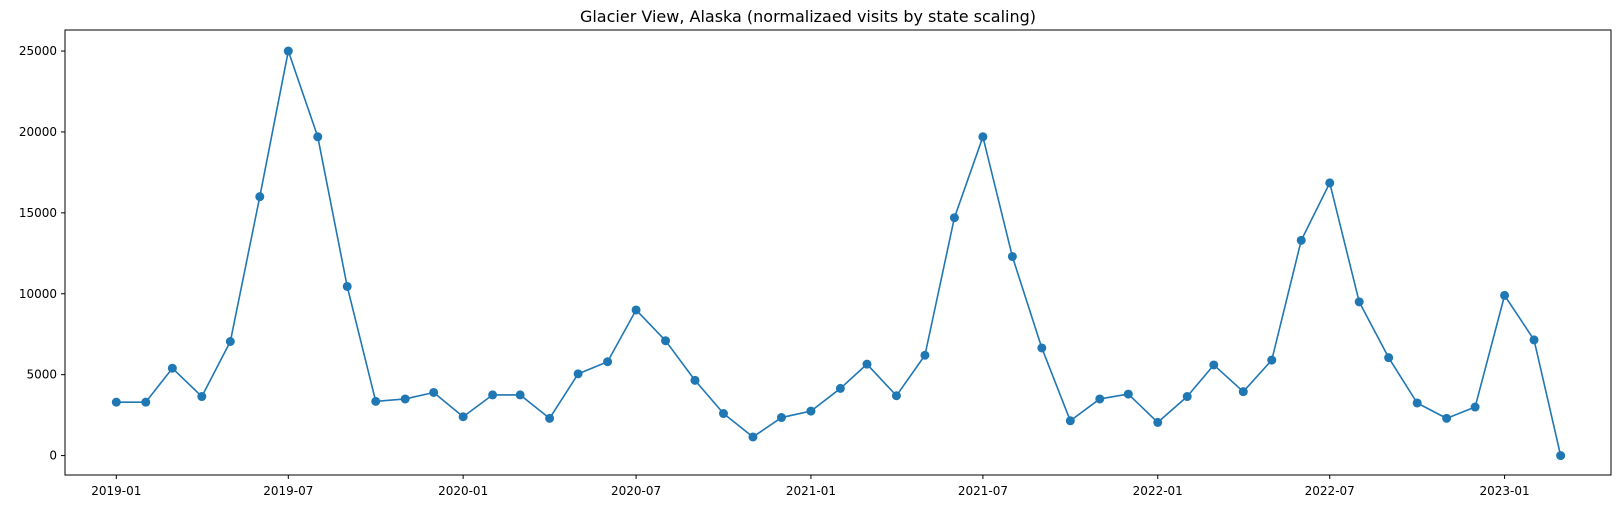  Describe the element at coordinates (38, 294) in the screenshot. I see `y-tick-label: 10000` at that location.